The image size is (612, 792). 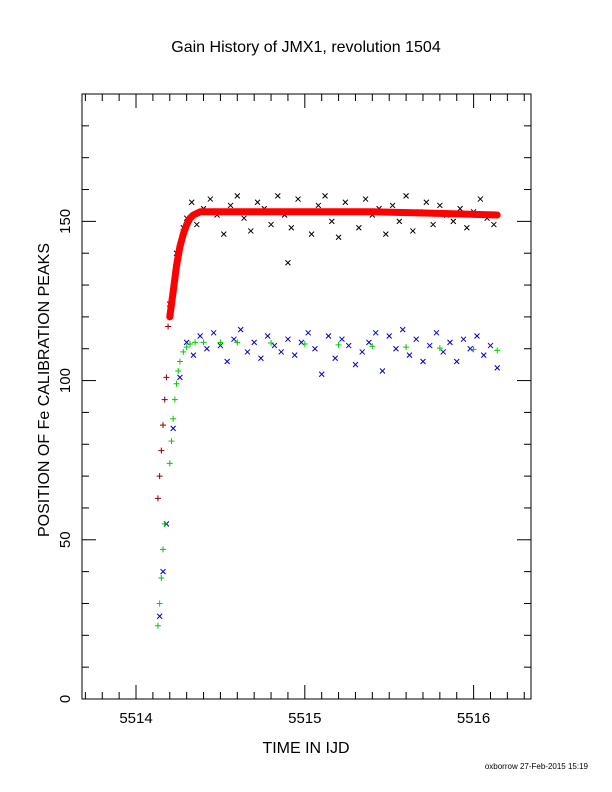 I want to click on x-axis-label: TIME IN IJD, so click(x=305, y=748).